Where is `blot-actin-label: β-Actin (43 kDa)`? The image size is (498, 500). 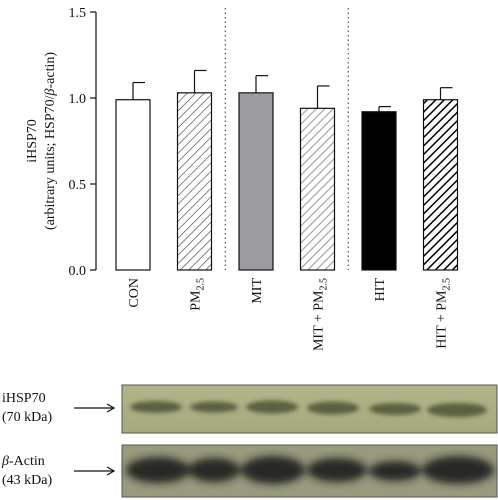
blot-actin-label: β-Actin (43 kDa) is located at coordinates (27, 471).